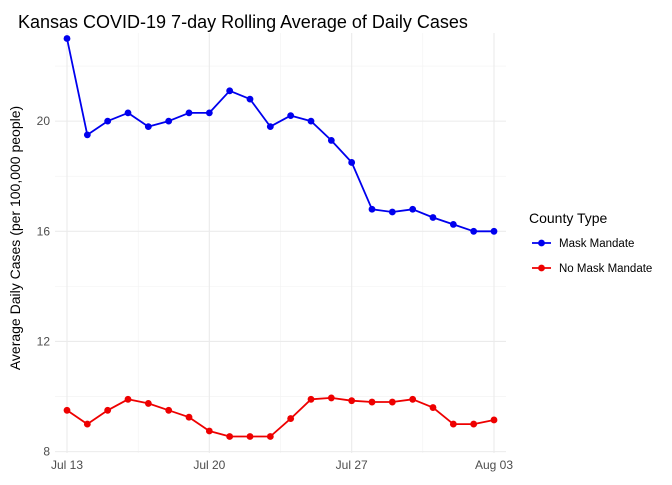  Describe the element at coordinates (209, 465) in the screenshot. I see `x-tick-label: Jul 20` at that location.